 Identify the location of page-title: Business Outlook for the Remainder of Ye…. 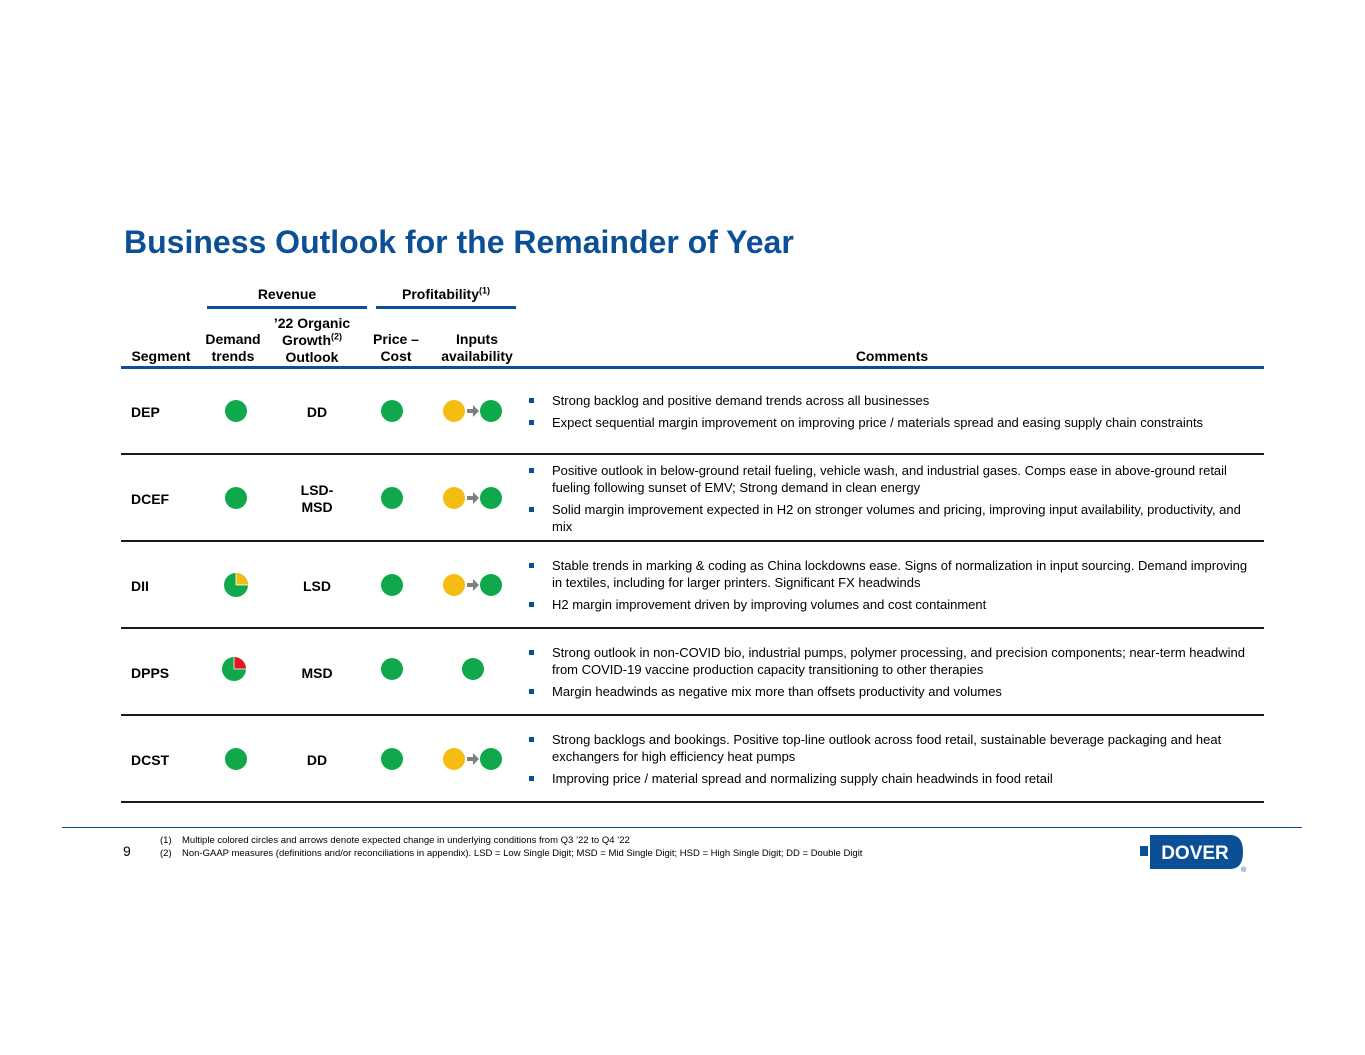
(459, 242).